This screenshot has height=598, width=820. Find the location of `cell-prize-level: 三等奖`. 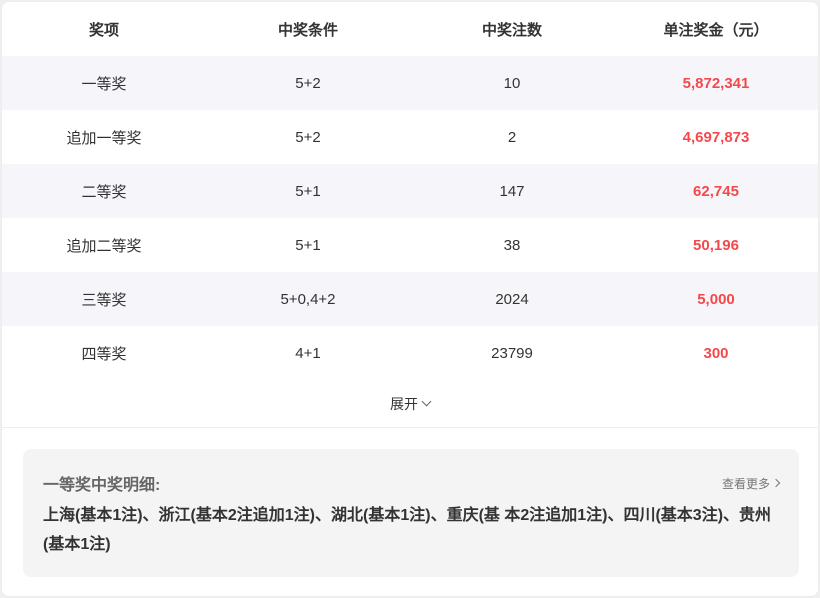

cell-prize-level: 三等奖 is located at coordinates (104, 300).